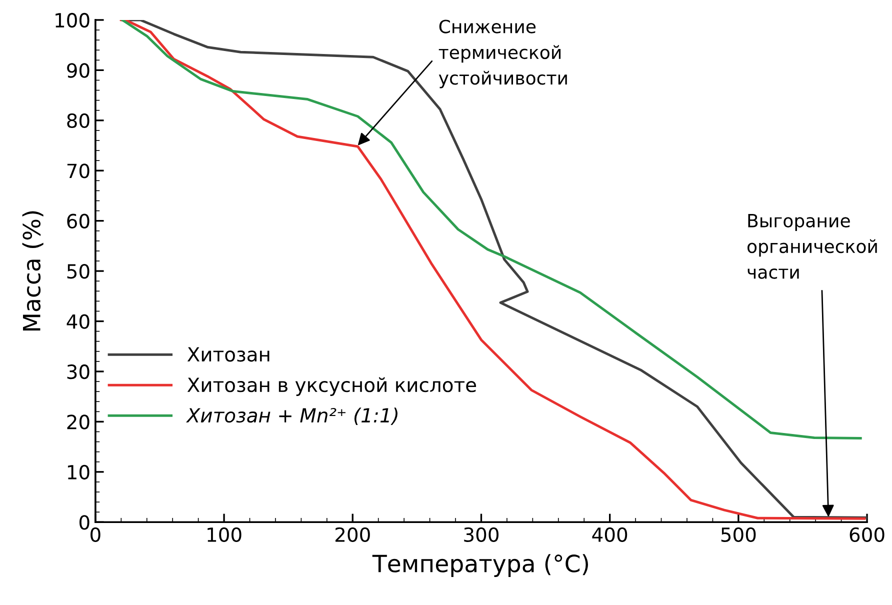  I want to click on annotation: Снижение термической устойчивости, so click(502, 54).